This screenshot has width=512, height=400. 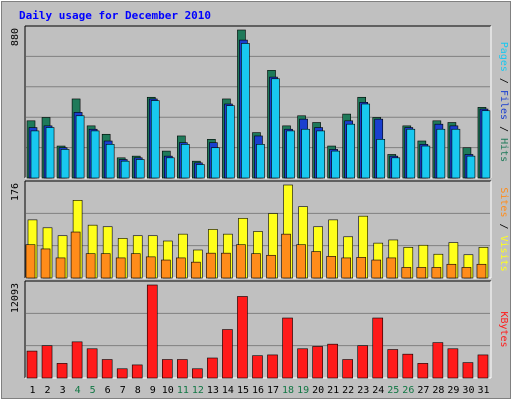 What do you see at coordinates (15, 298) in the screenshot?
I see `ymax-label-kbytes: 12093` at bounding box center [15, 298].